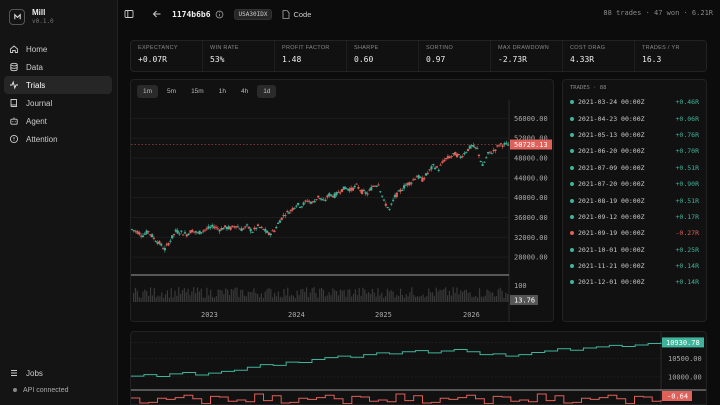  Describe the element at coordinates (634, 266) in the screenshot. I see `trade-row: 2021-11-21 00:00Z +0.14R` at that location.